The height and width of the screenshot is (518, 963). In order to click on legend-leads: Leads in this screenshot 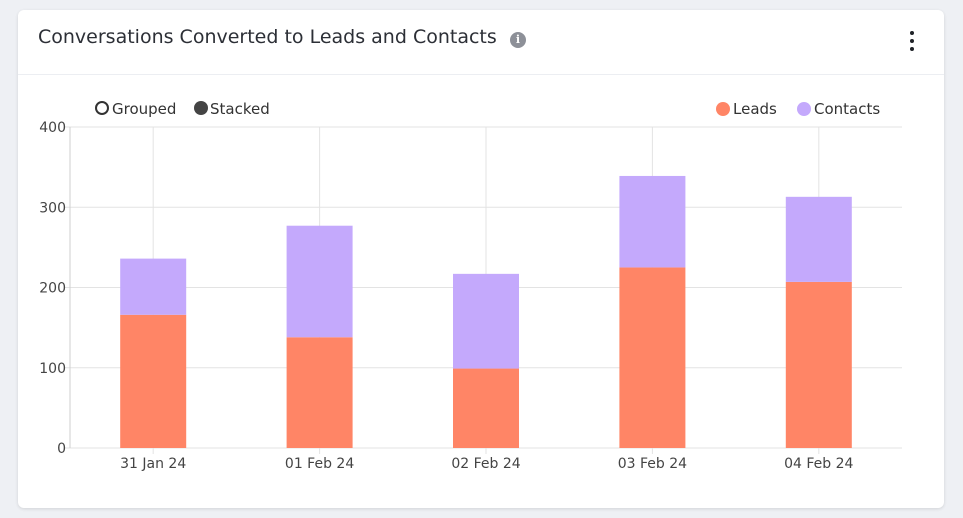, I will do `click(746, 109)`.